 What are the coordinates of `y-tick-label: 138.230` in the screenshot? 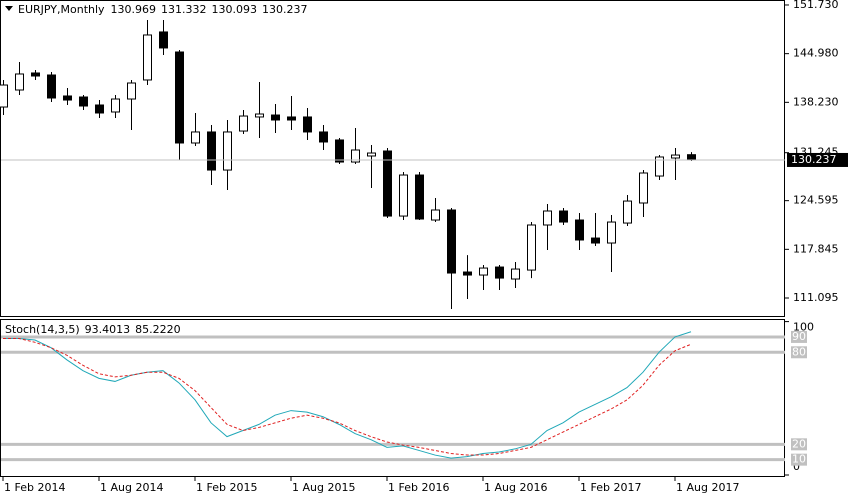 It's located at (816, 101).